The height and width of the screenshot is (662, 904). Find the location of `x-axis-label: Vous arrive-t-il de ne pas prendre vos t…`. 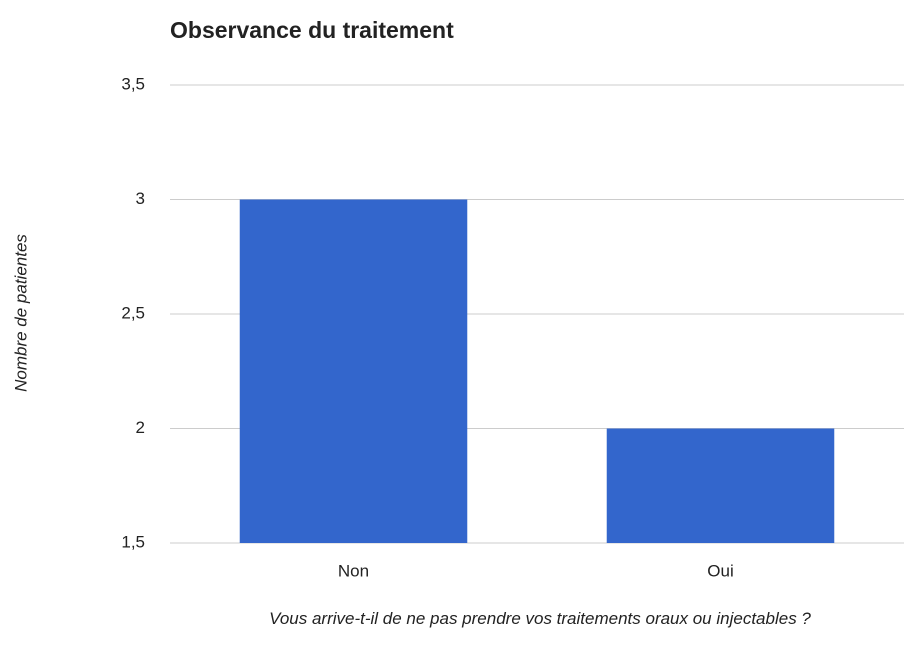

x-axis-label: Vous arrive-t-il de ne pas prendre vos t… is located at coordinates (540, 618).